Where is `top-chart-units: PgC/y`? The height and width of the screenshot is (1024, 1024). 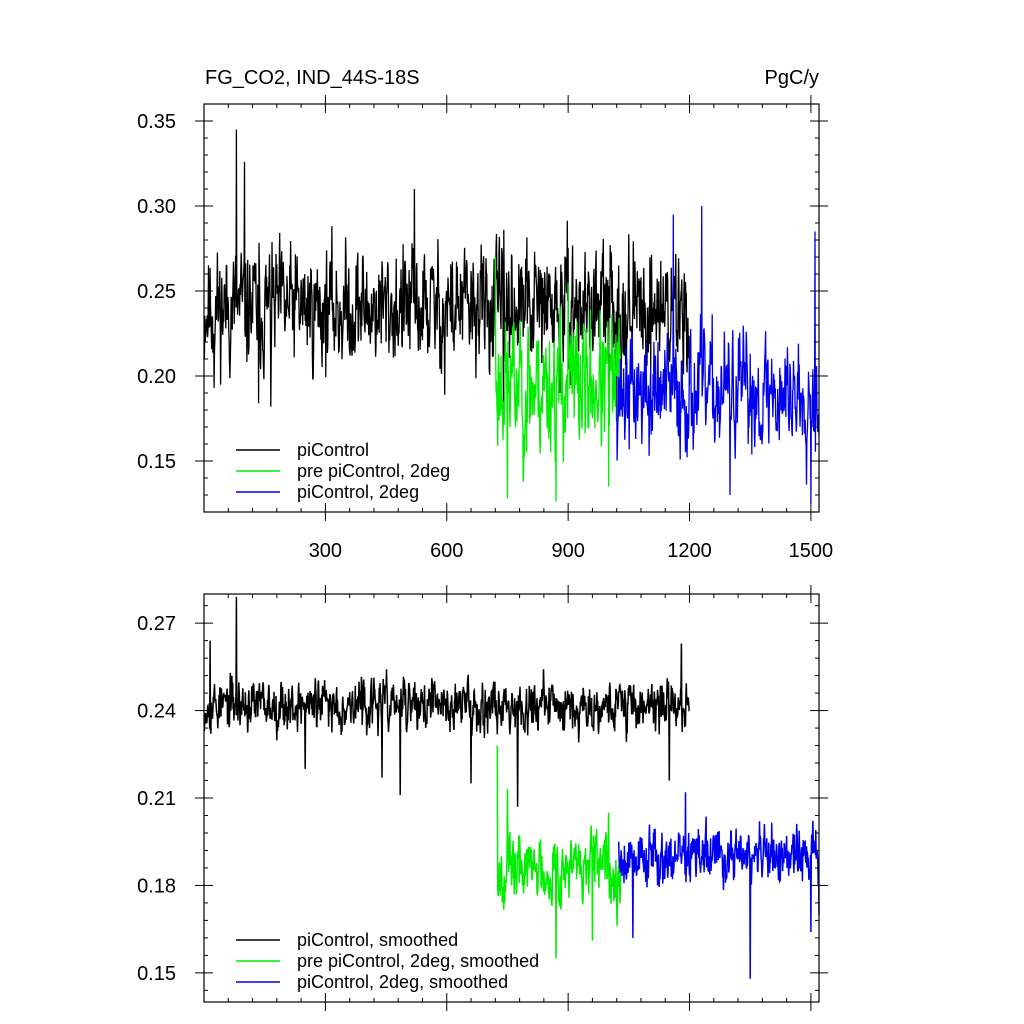 top-chart-units: PgC/y is located at coordinates (792, 78).